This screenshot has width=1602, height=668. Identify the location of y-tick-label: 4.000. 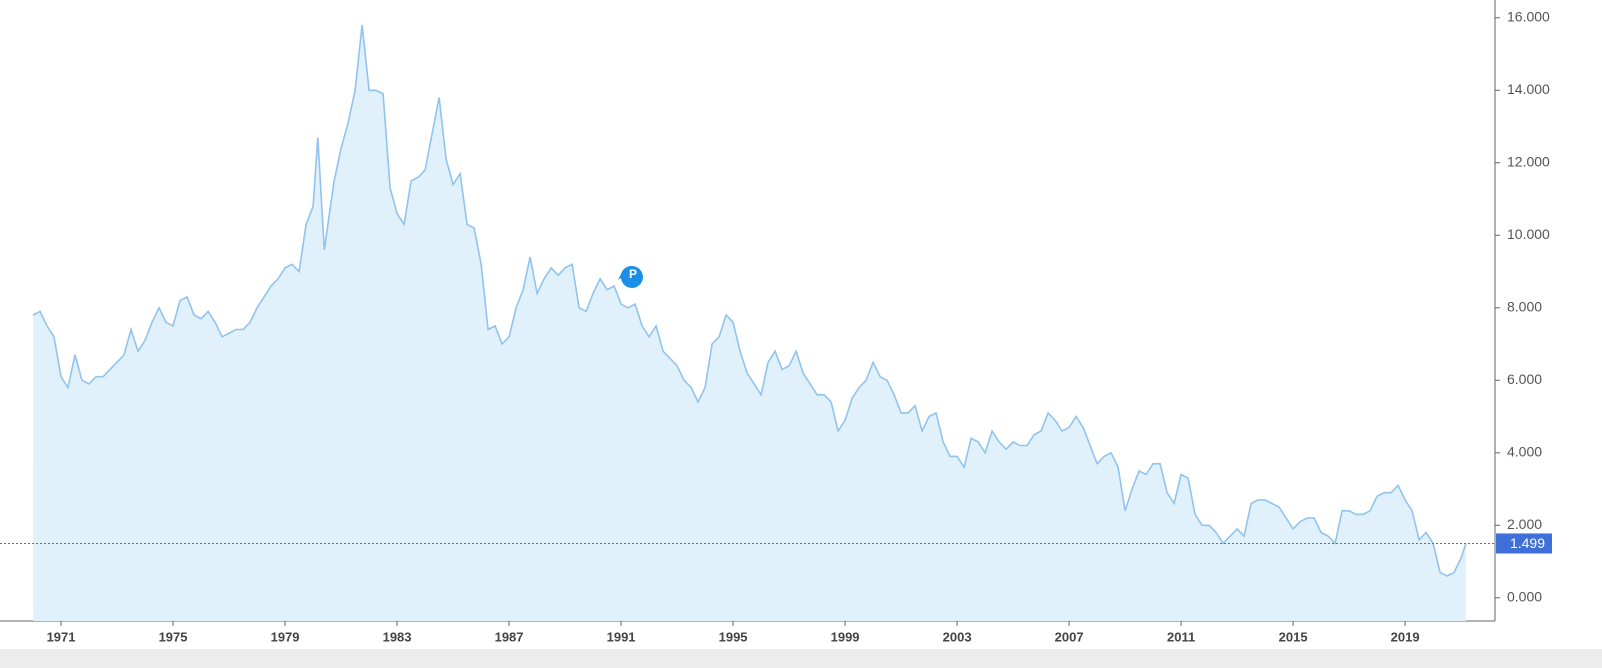
(1524, 451).